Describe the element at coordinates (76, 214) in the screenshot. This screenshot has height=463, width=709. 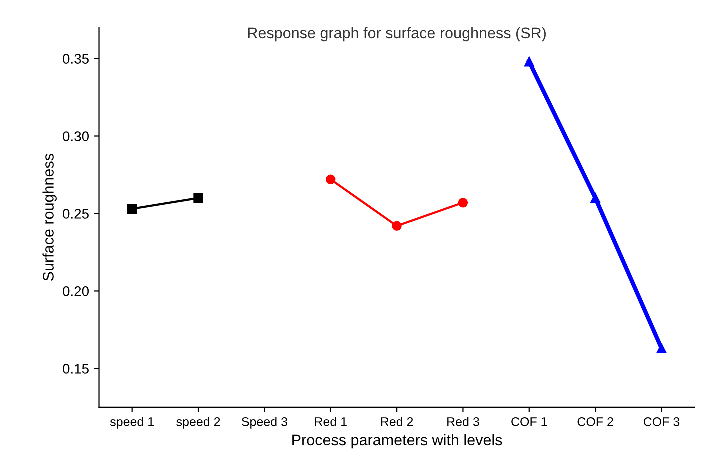
I see `y-tick-label: 0.25` at that location.